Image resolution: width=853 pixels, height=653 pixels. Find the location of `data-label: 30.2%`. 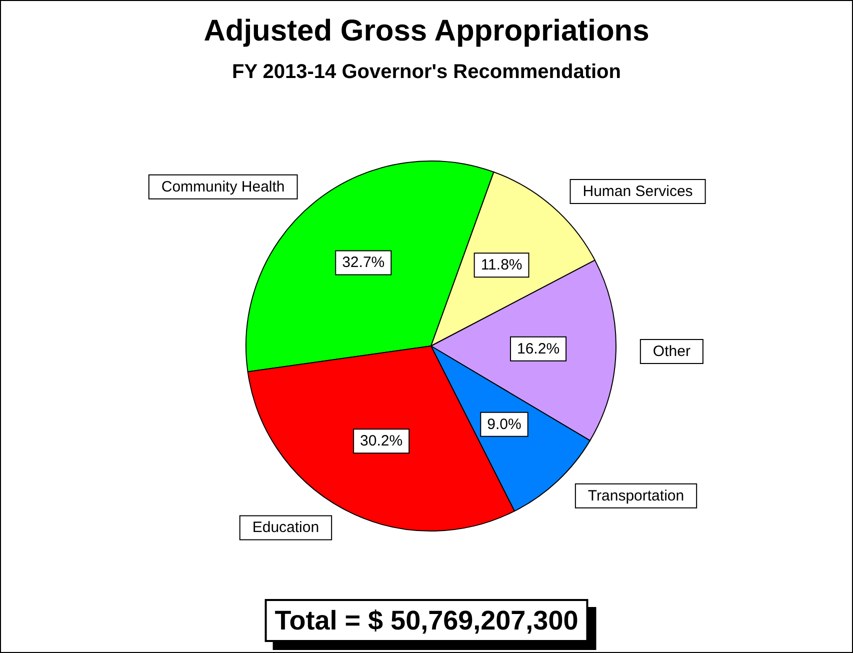

data-label: 30.2% is located at coordinates (381, 441).